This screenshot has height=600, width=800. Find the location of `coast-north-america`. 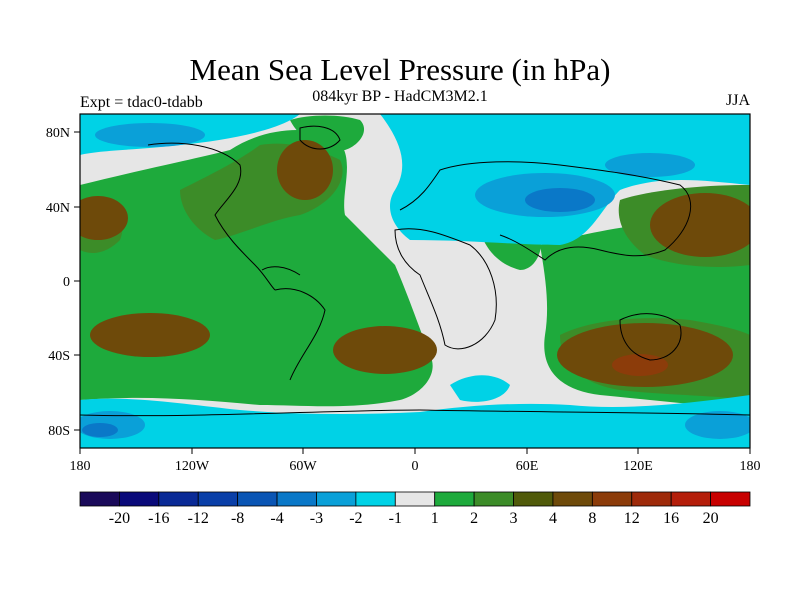

coast-north-america is located at coordinates (211, 216).